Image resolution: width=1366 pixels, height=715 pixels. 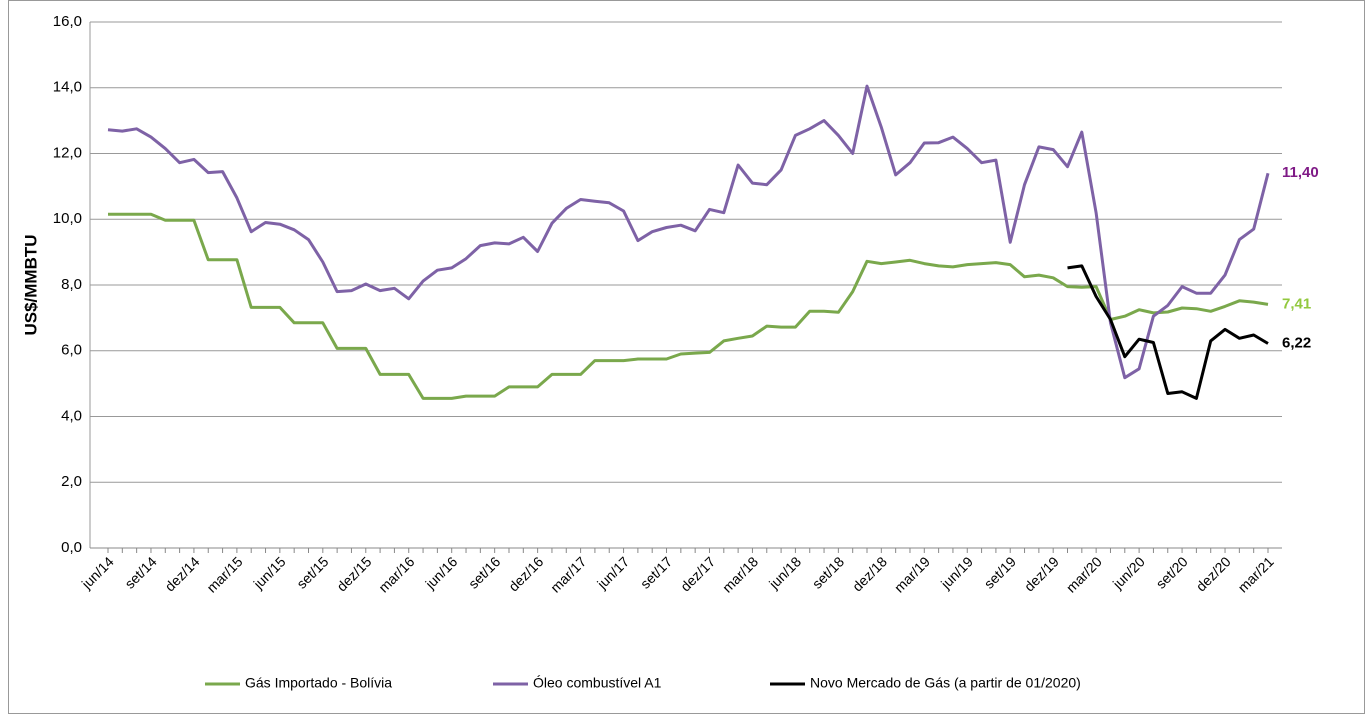 I want to click on y-tick-label: 2,0, so click(x=71, y=481).